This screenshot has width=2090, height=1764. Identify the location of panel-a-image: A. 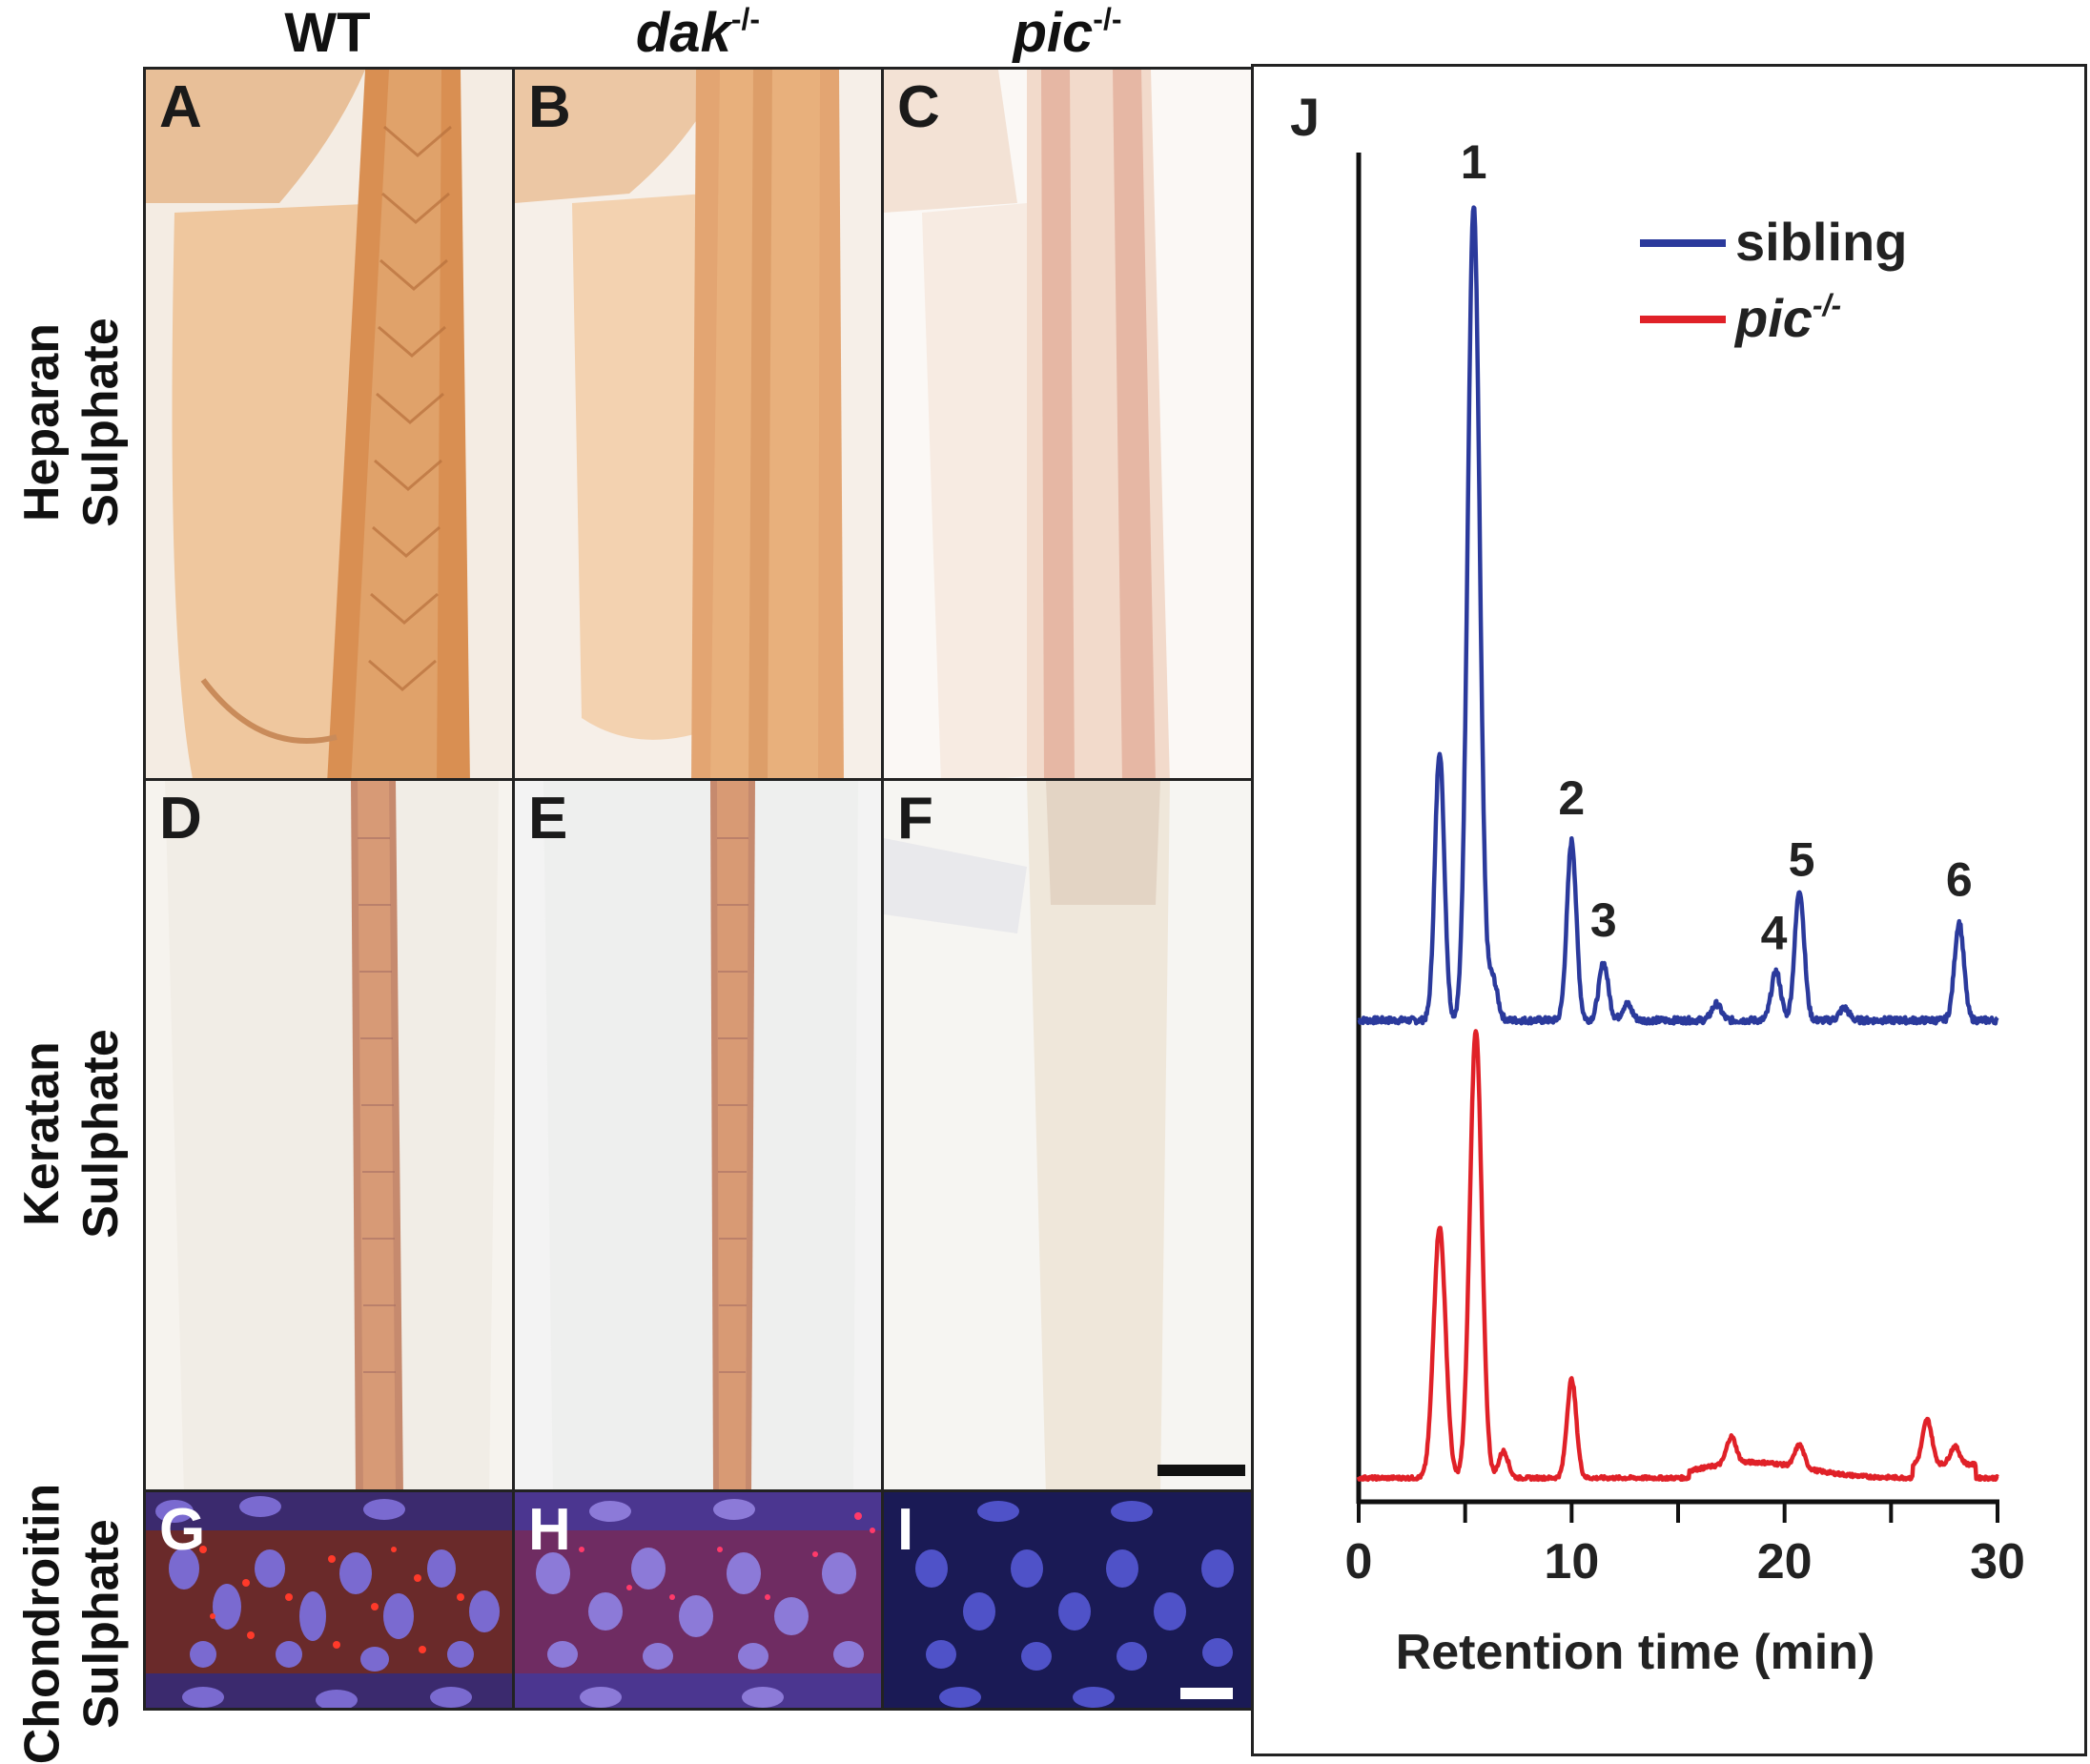
(329, 424).